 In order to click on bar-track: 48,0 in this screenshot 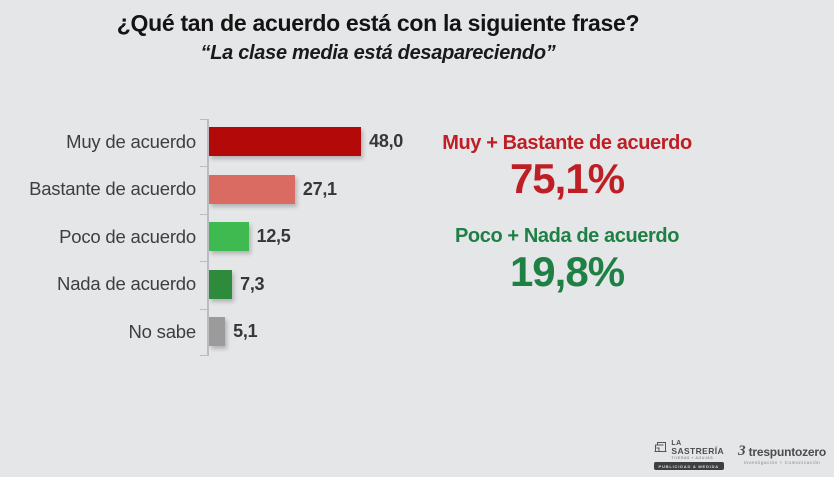, I will do `click(306, 142)`.